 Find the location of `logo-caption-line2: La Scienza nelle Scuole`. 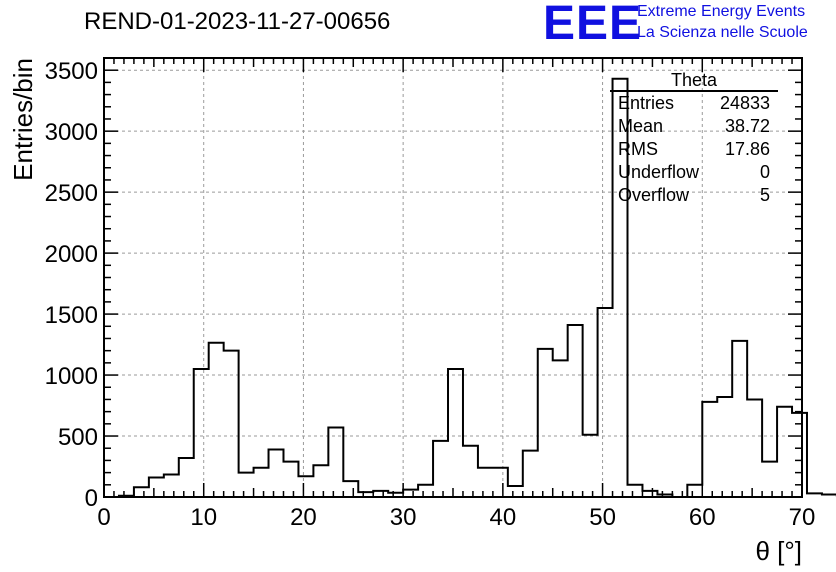

logo-caption-line2: La Scienza nelle Scuole is located at coordinates (722, 32).